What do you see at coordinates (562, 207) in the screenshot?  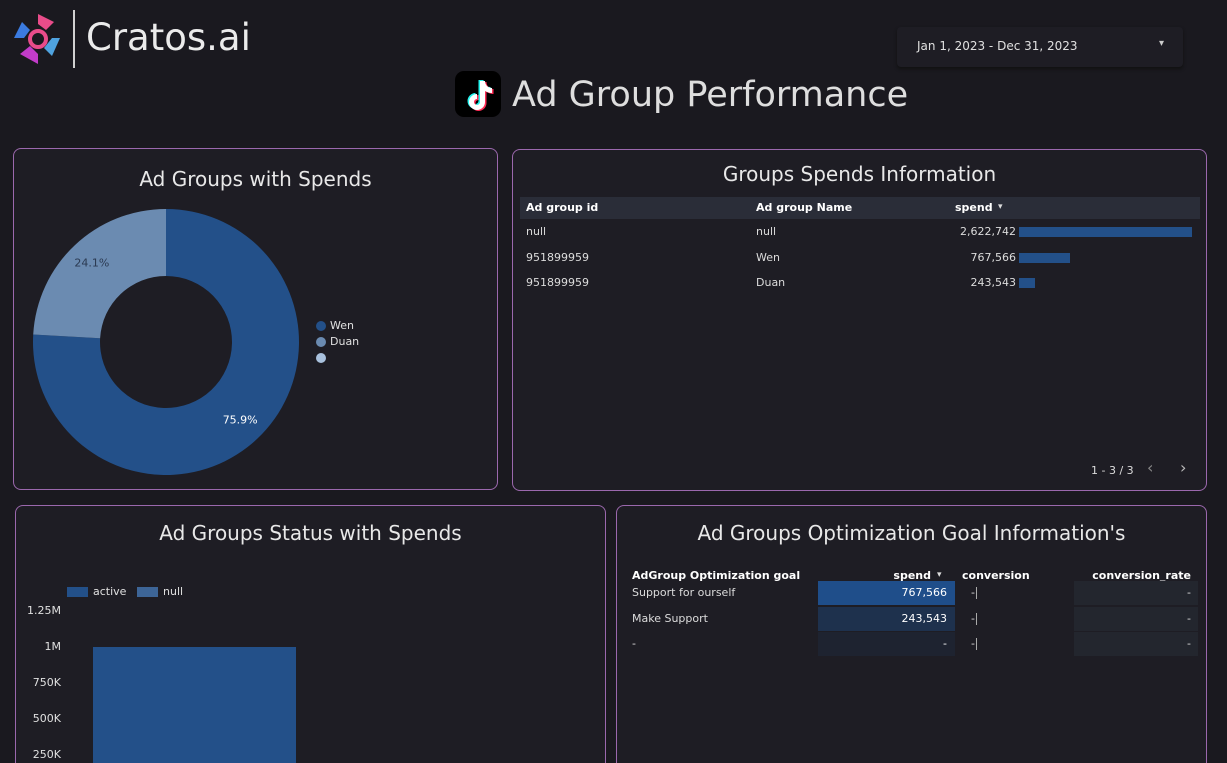 I see `column-header: Ad group id` at bounding box center [562, 207].